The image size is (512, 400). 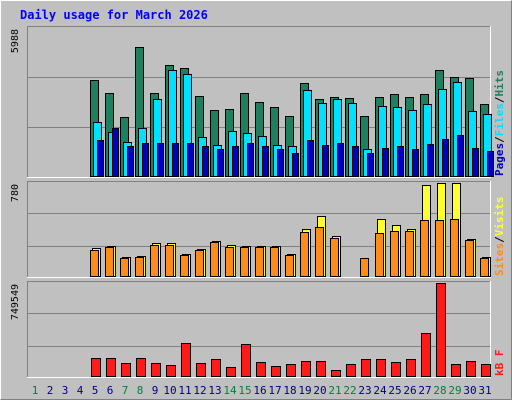 What do you see at coordinates (349, 390) in the screenshot?
I see `x-tick-label: 22` at bounding box center [349, 390].